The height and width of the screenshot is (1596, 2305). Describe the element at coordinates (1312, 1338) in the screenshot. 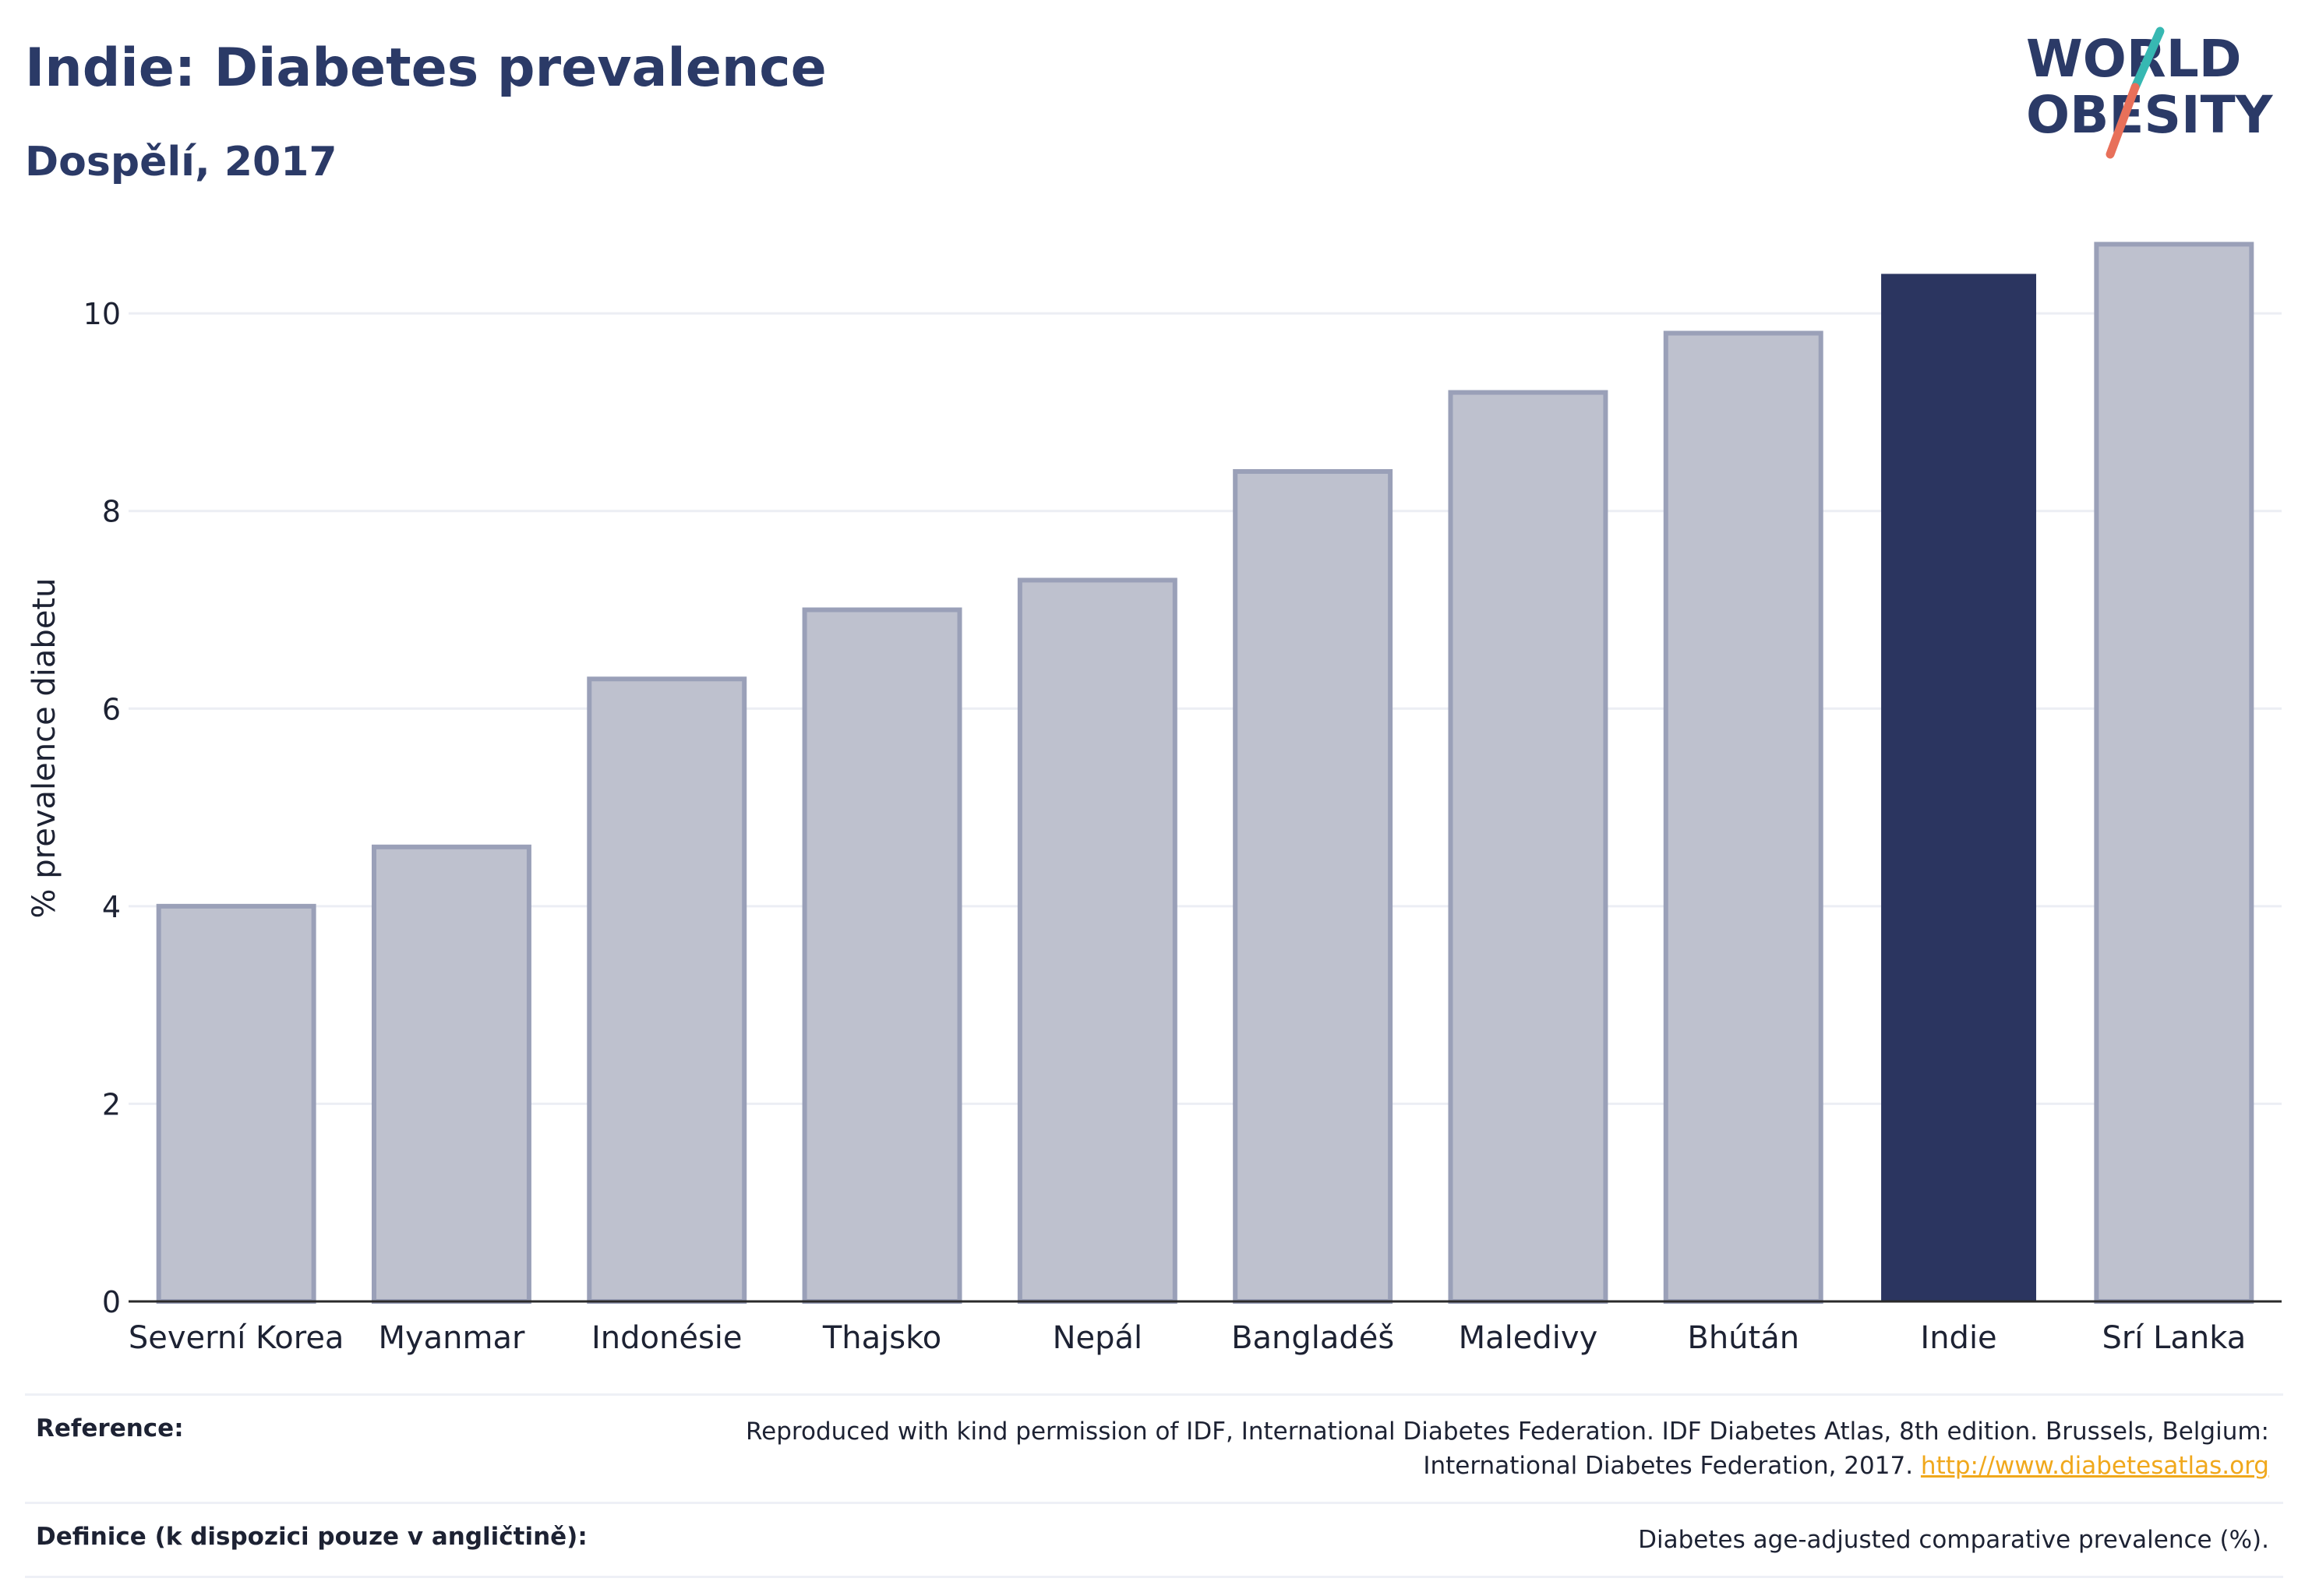

I see `x-tick-label: Bangladéš` at that location.